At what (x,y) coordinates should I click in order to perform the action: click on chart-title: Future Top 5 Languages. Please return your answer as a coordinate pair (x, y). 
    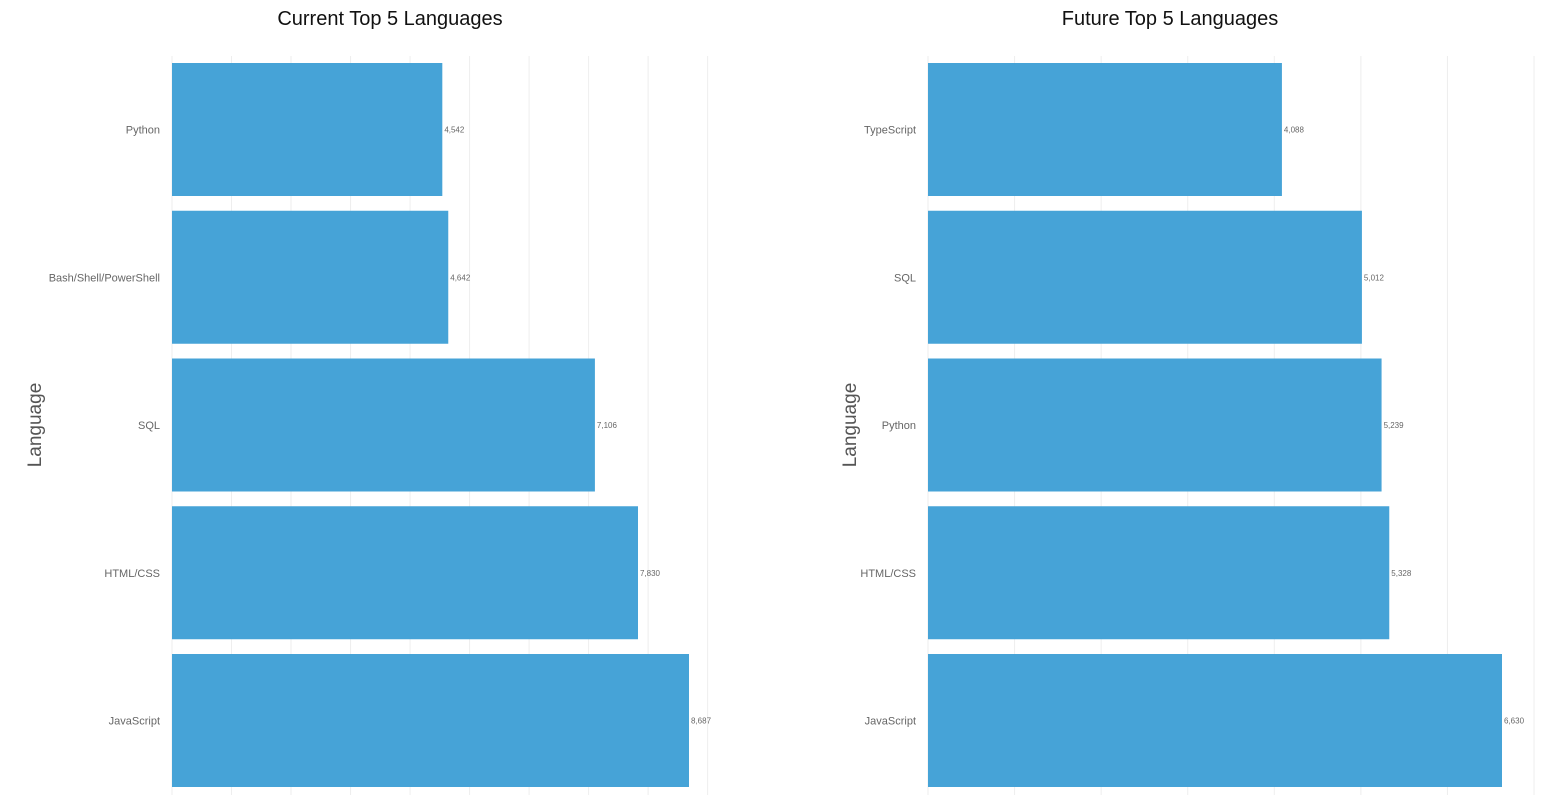
    Looking at the image, I should click on (1170, 19).